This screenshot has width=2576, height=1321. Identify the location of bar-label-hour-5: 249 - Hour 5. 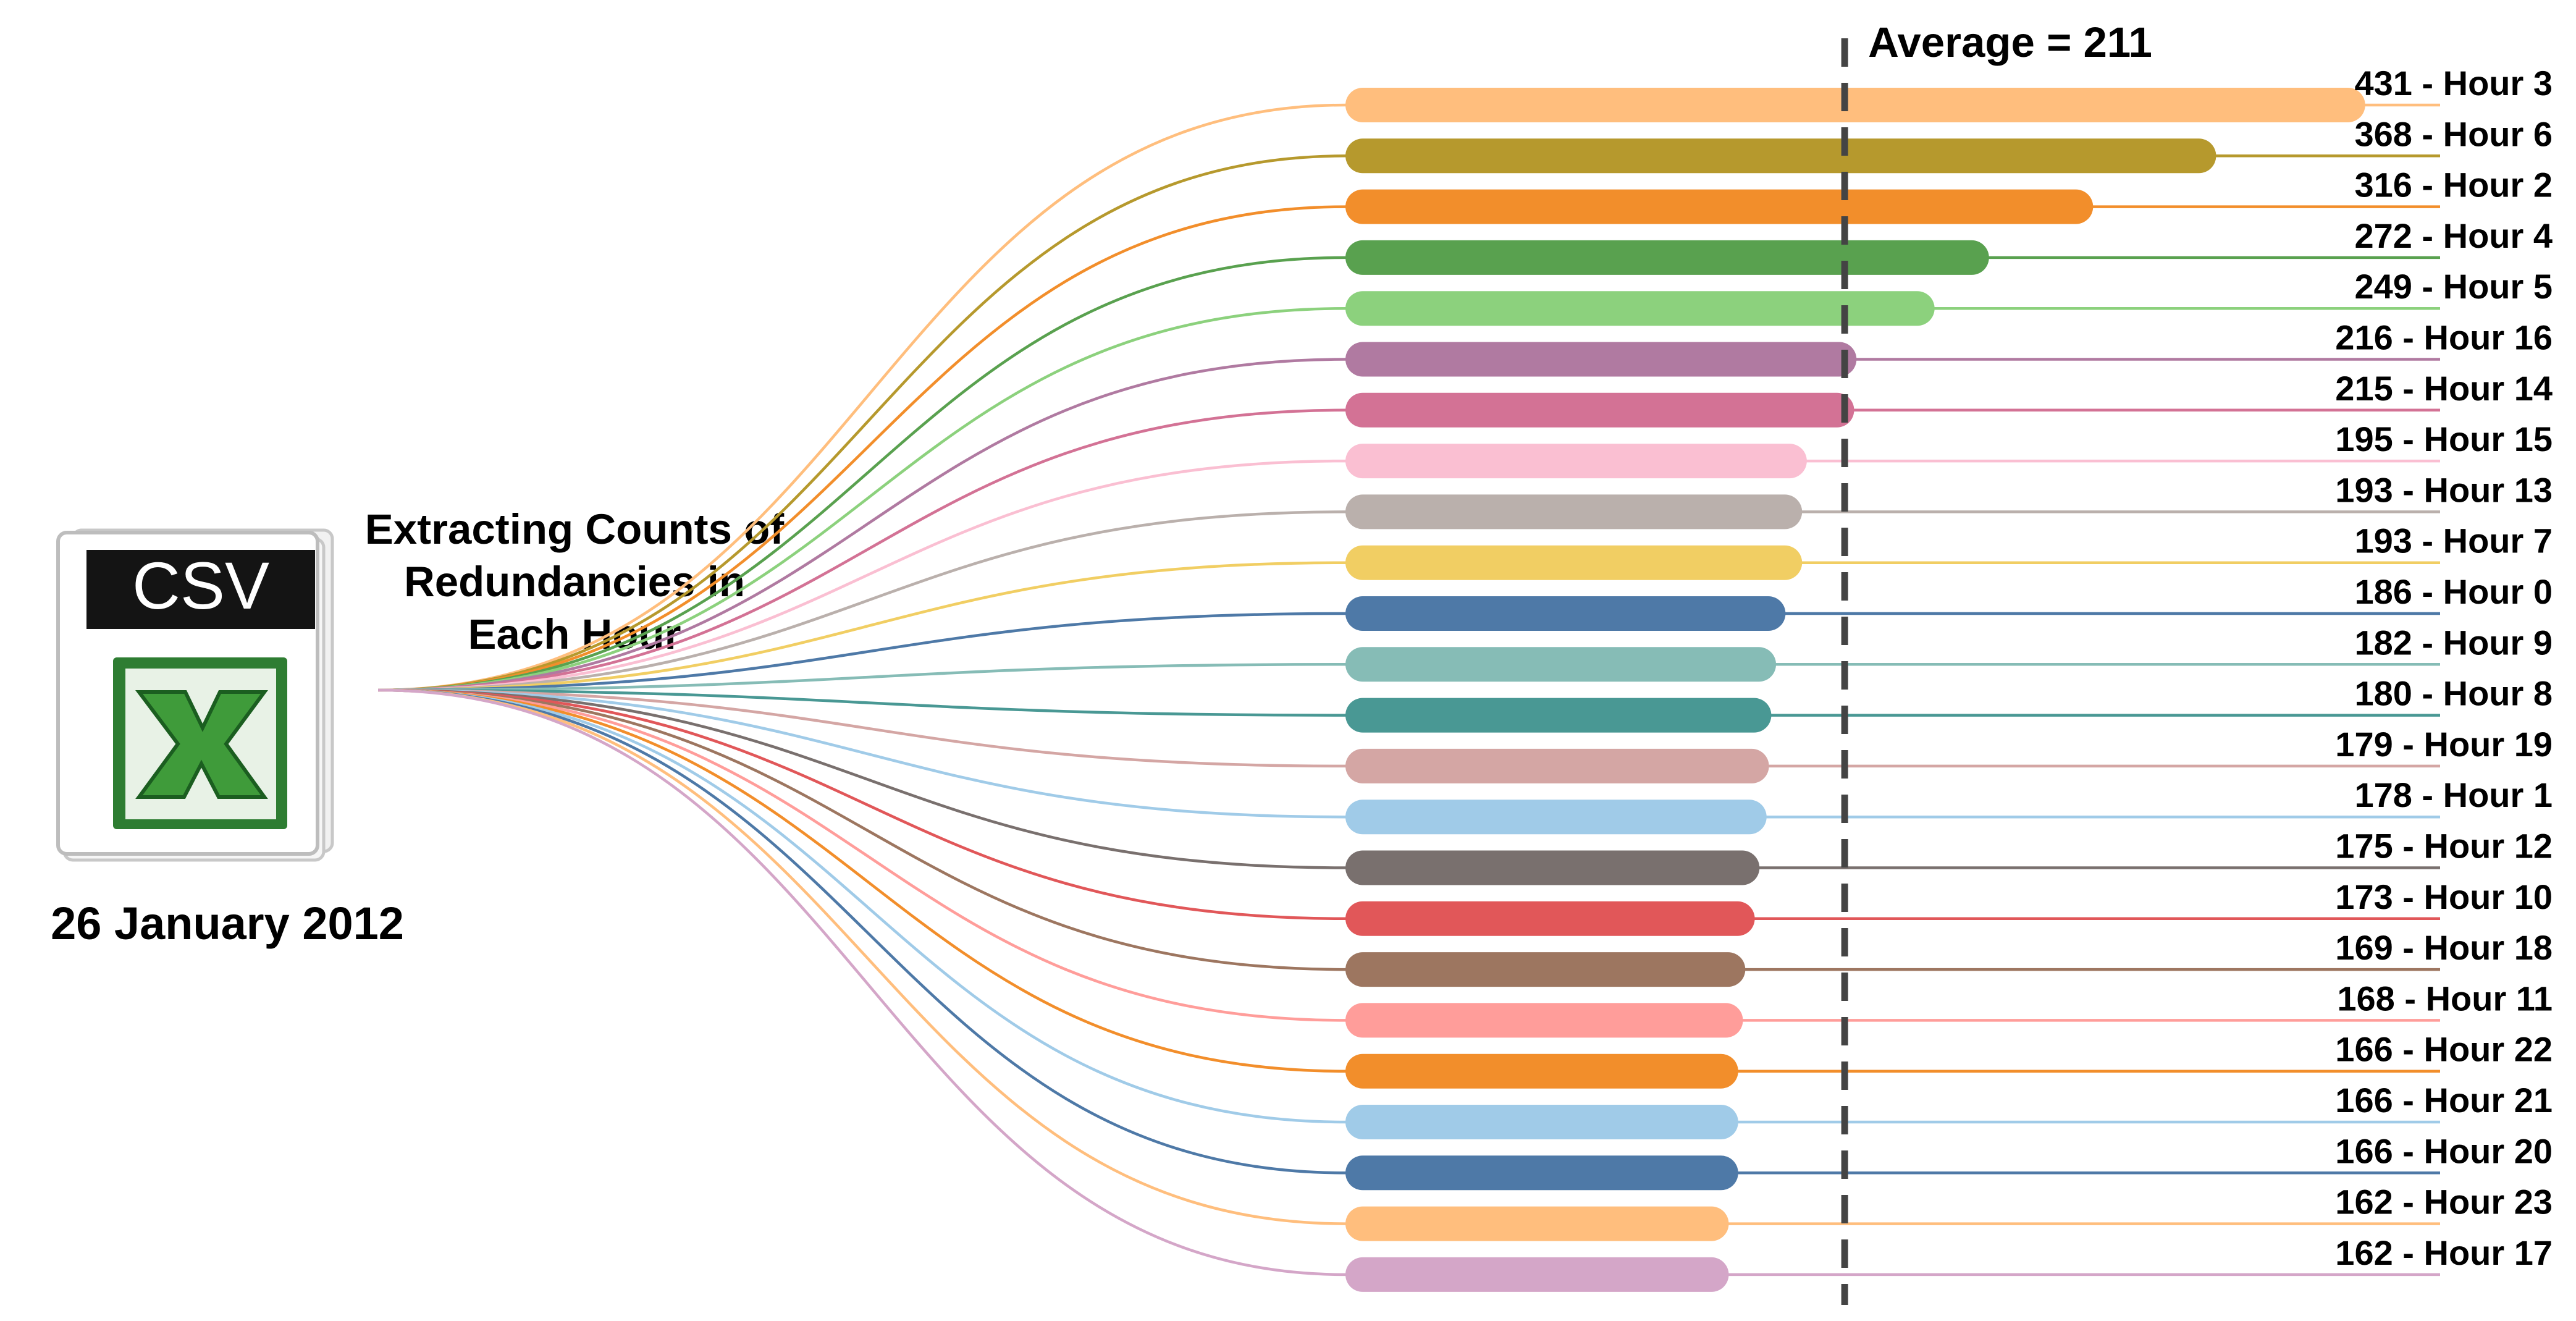
(2453, 286).